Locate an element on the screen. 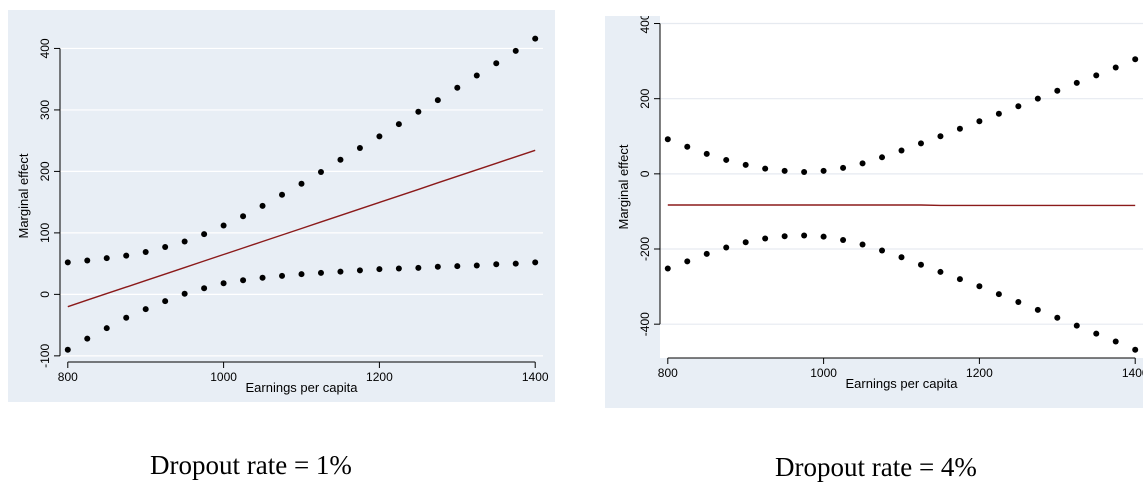 This screenshot has width=1143, height=483. y-tick-label: 100 is located at coordinates (45, 233).